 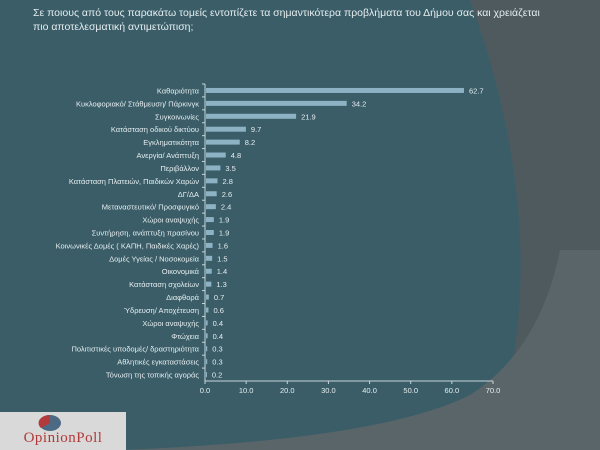 What do you see at coordinates (168, 155) in the screenshot?
I see `category-label: Ανεργία/ Ανάπτυξη` at bounding box center [168, 155].